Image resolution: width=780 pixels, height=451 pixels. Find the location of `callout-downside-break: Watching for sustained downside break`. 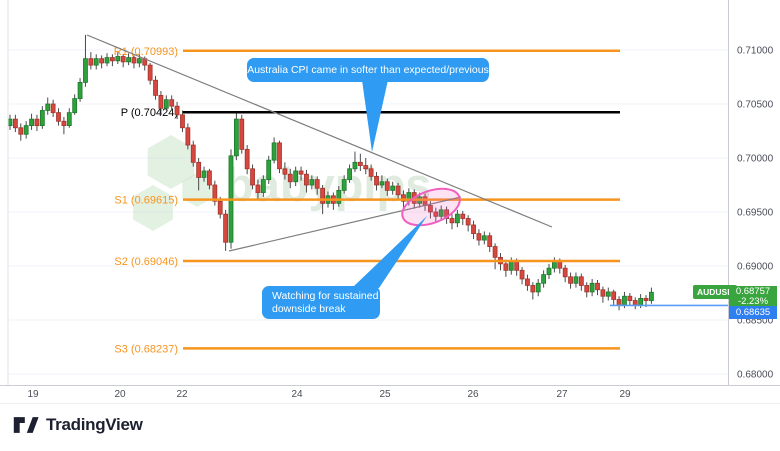

callout-downside-break: Watching for sustained downside break is located at coordinates (321, 302).